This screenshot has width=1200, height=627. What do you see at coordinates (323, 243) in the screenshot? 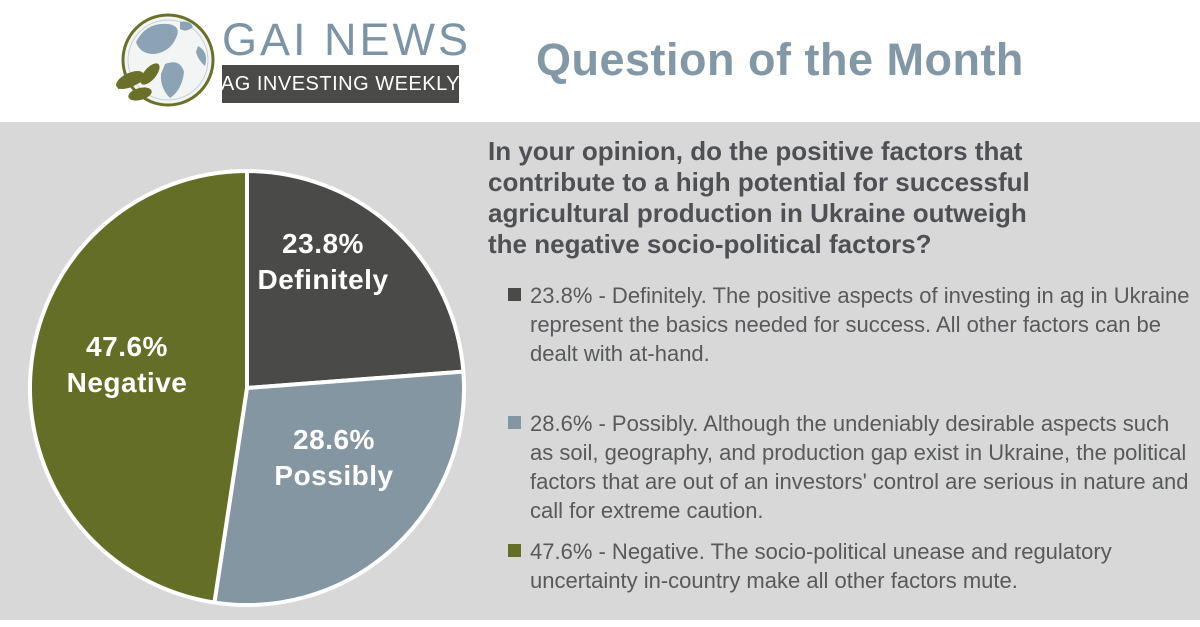
I see `pie-label-definitely-pct: 23.8%` at bounding box center [323, 243].